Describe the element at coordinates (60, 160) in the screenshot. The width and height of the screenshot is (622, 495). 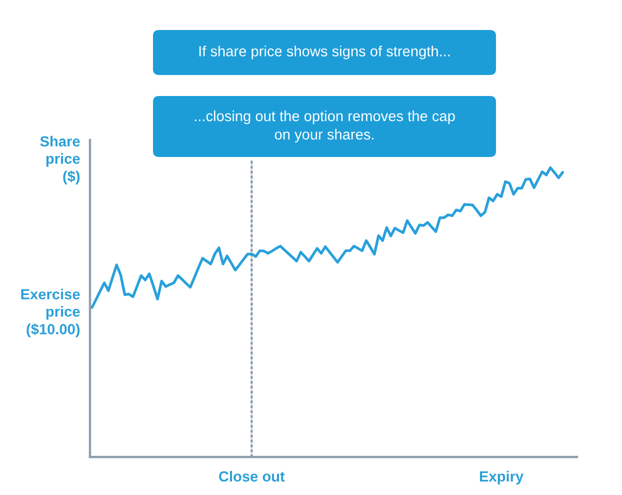
I see `y-axis-title: Share price ($)` at that location.